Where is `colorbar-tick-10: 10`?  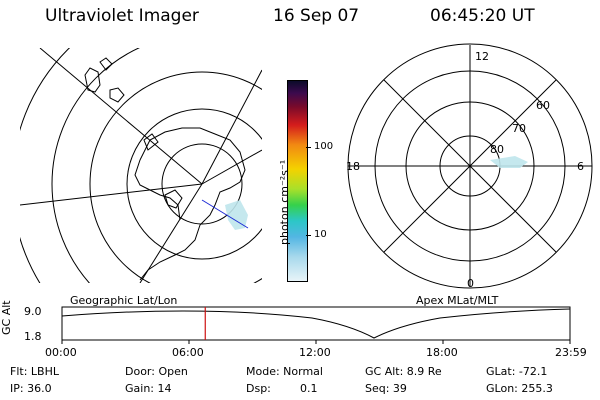 colorbar-tick-10: 10 is located at coordinates (320, 234).